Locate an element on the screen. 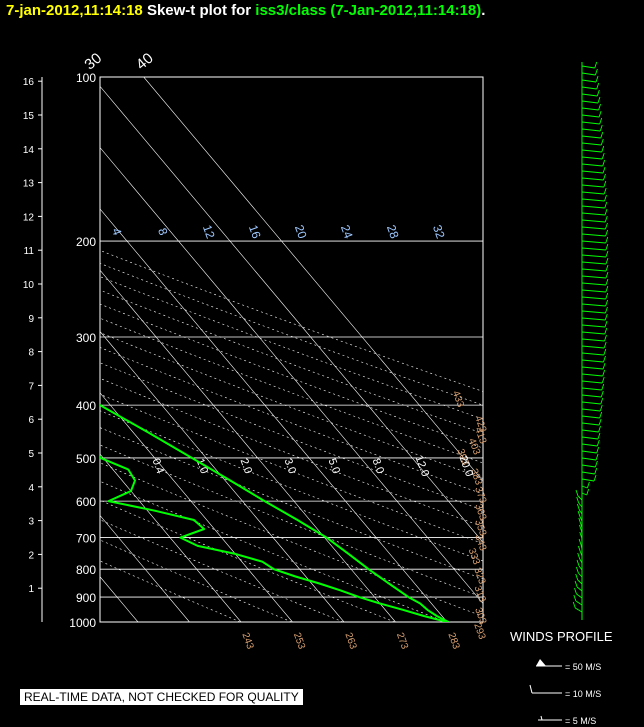 The image size is (644, 727). pressure-tick-label: 800 is located at coordinates (86, 570).